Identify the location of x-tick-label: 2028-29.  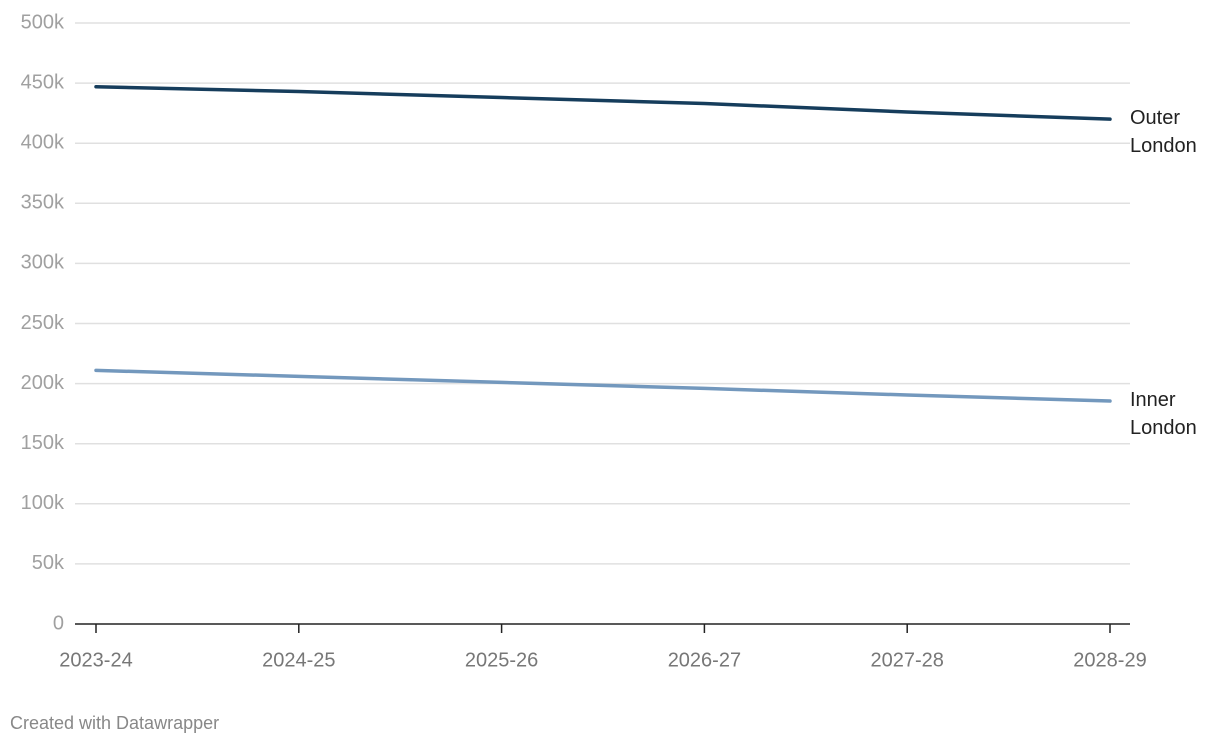
(1109, 660).